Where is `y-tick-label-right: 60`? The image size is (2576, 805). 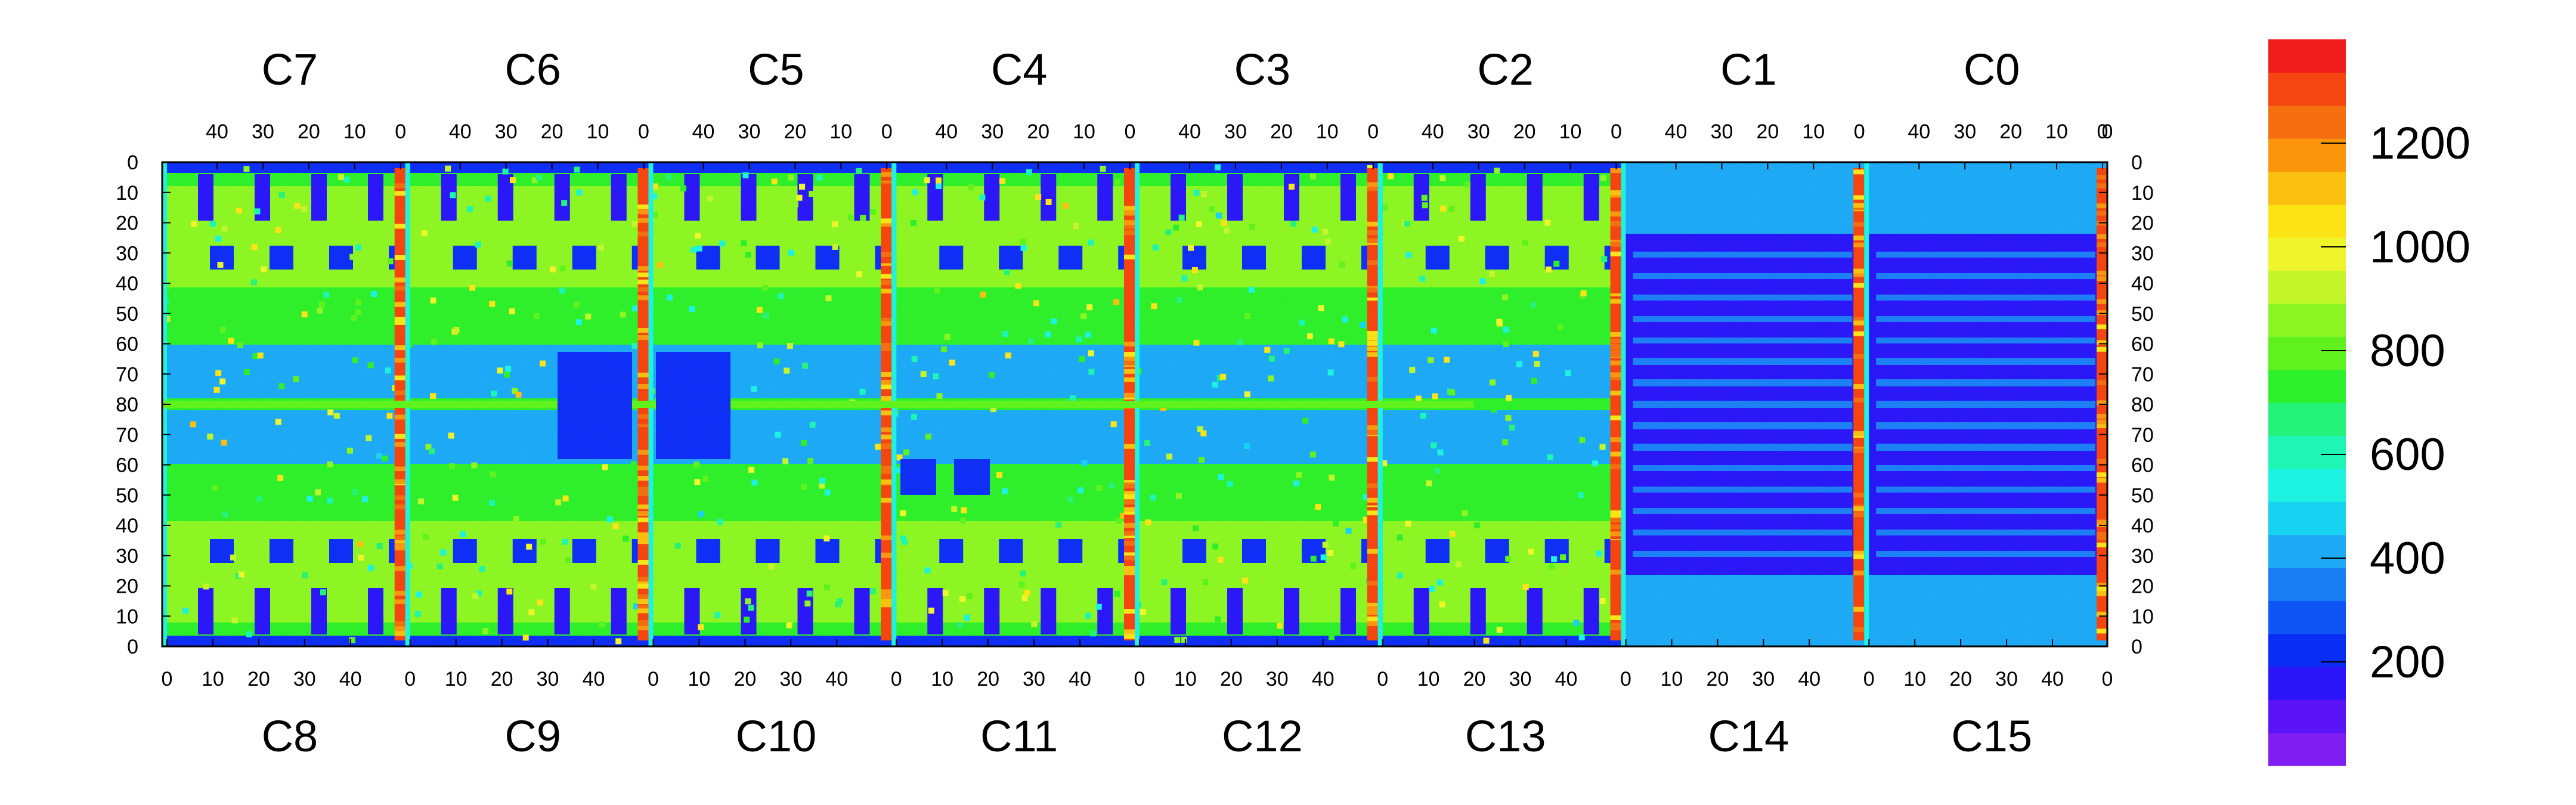 y-tick-label-right: 60 is located at coordinates (2142, 466).